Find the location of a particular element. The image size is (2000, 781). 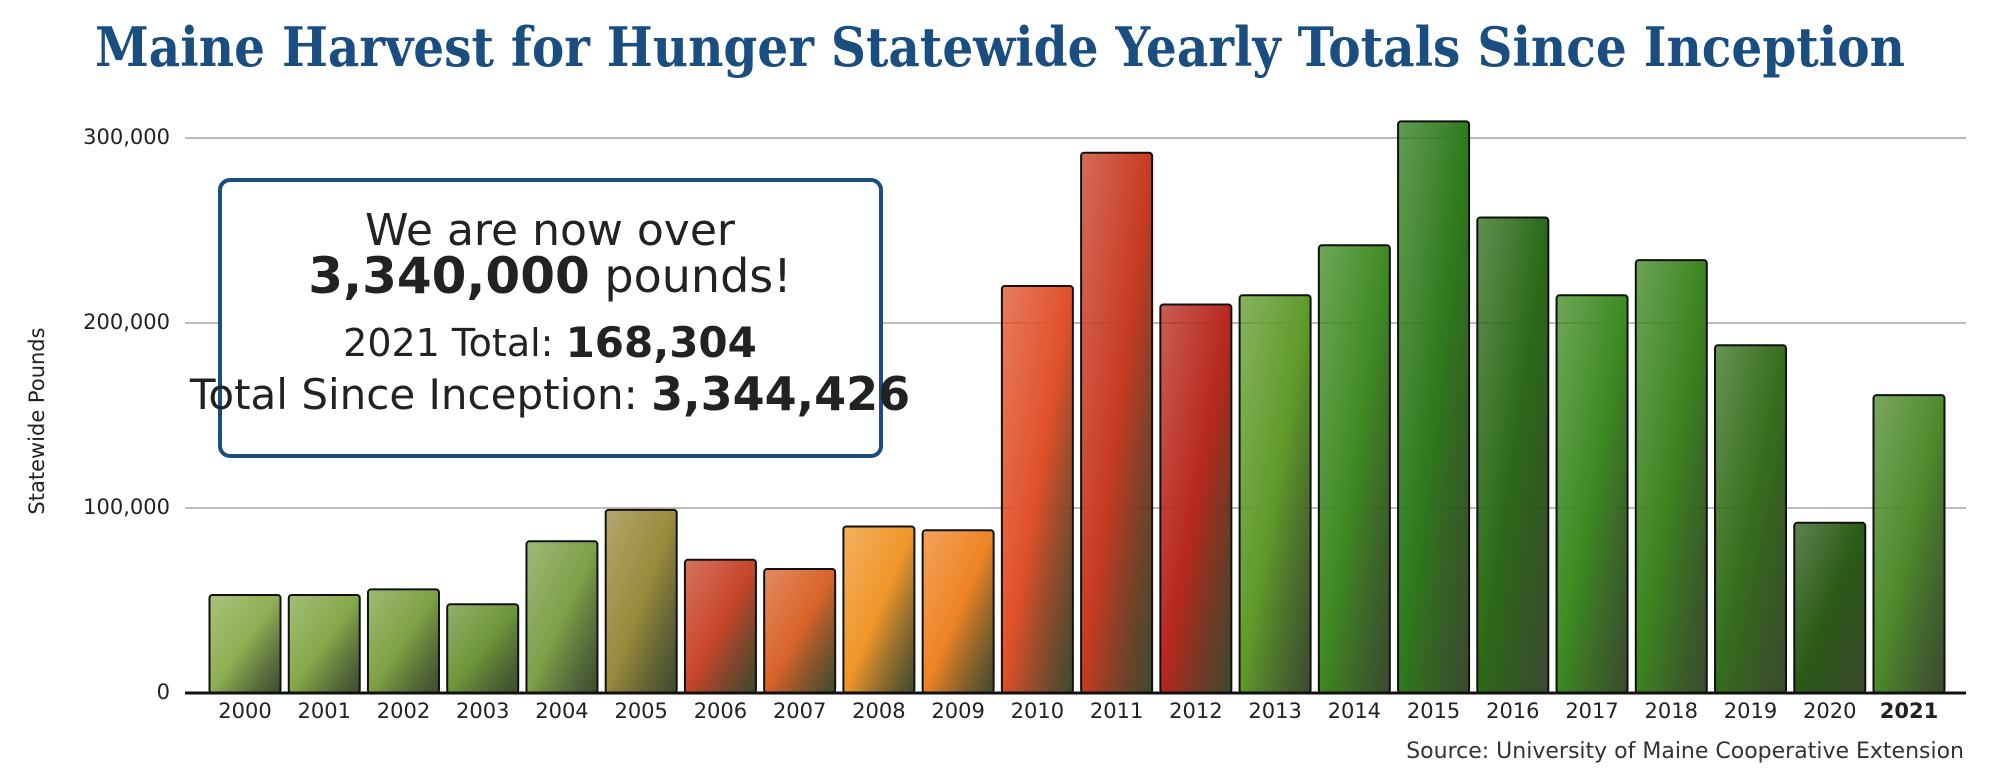

x-tick-label: 2002 is located at coordinates (403, 711).